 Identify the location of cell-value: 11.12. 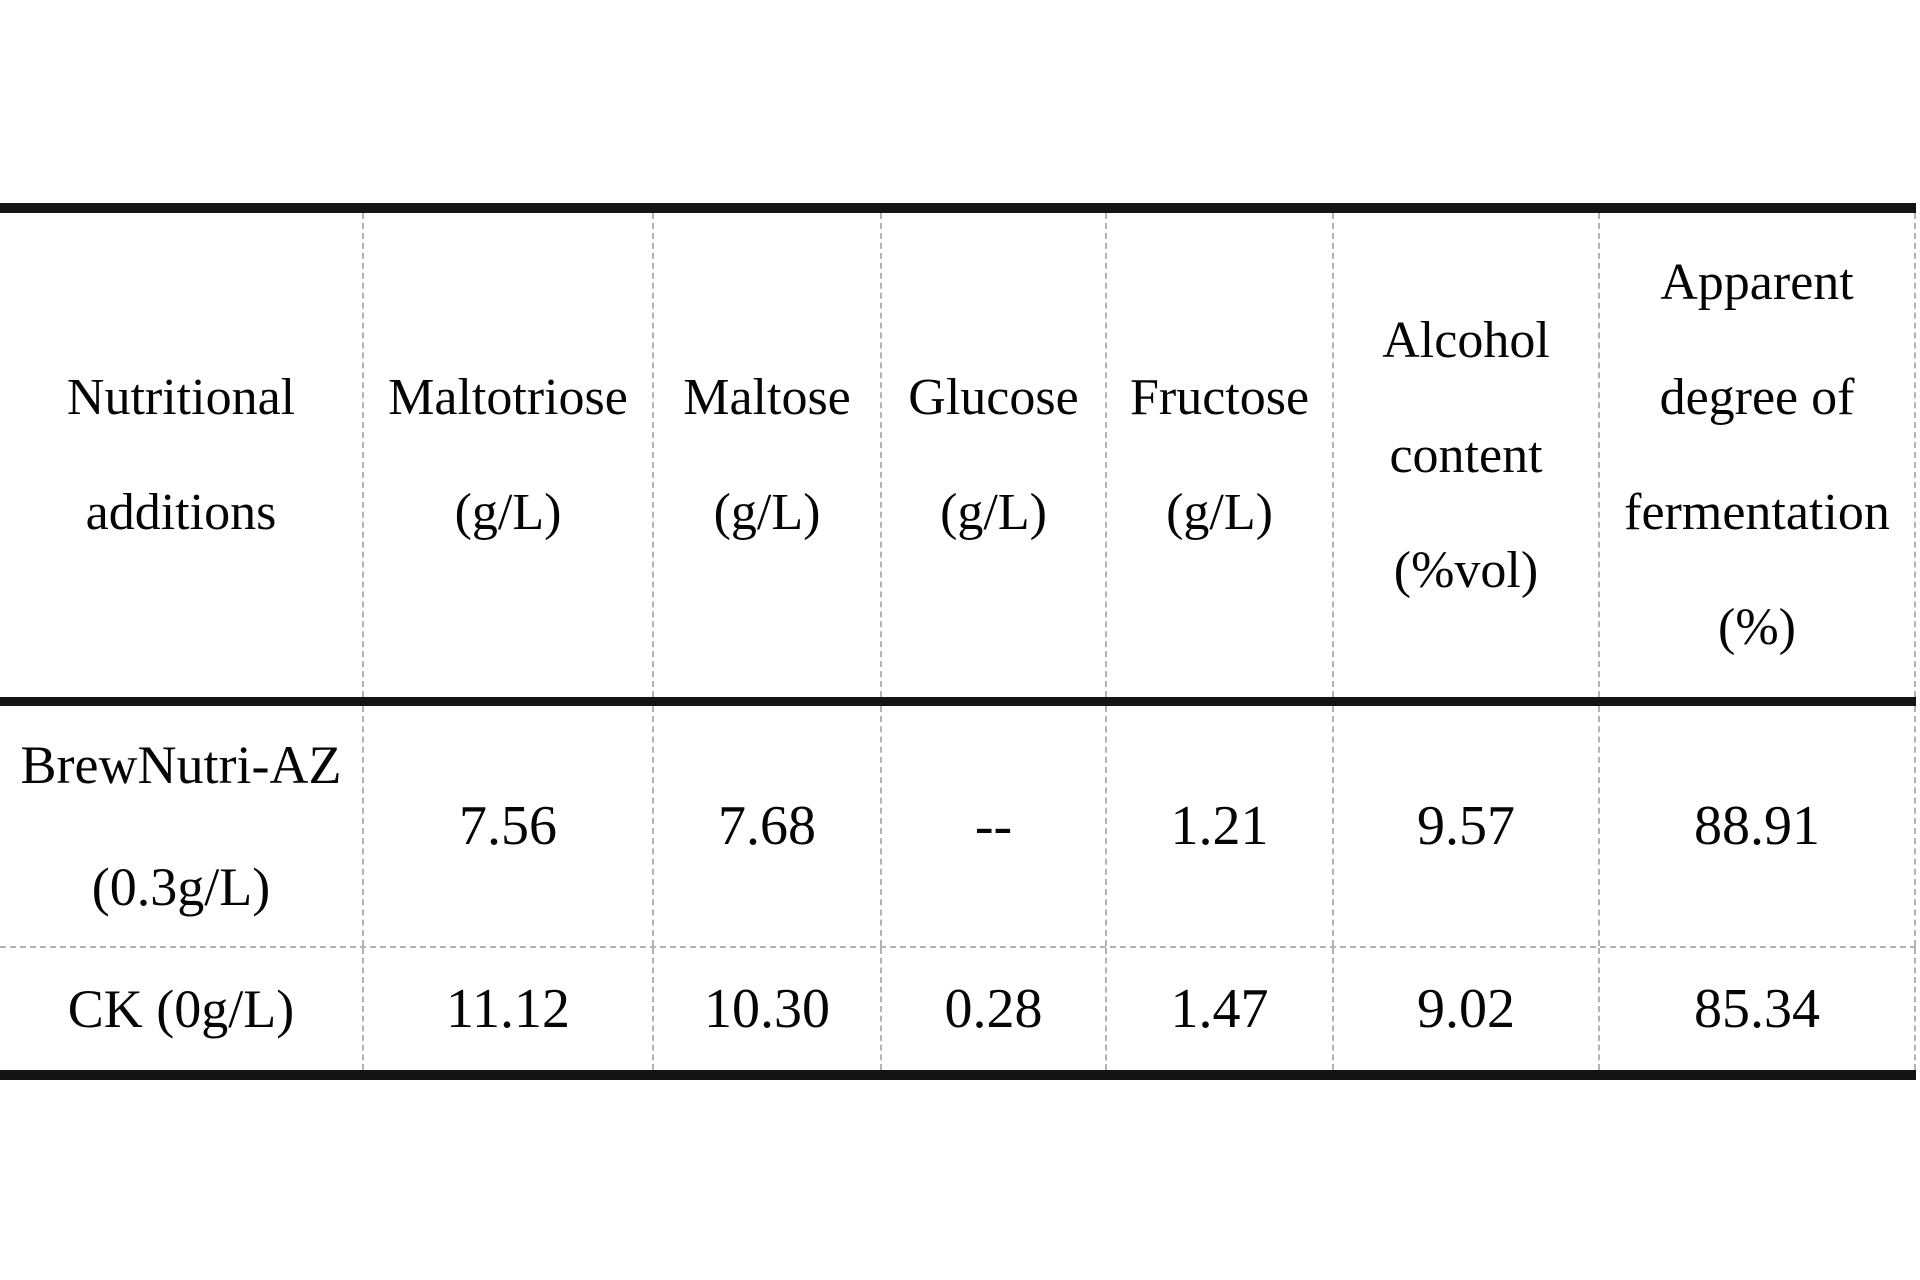
(508, 1009).